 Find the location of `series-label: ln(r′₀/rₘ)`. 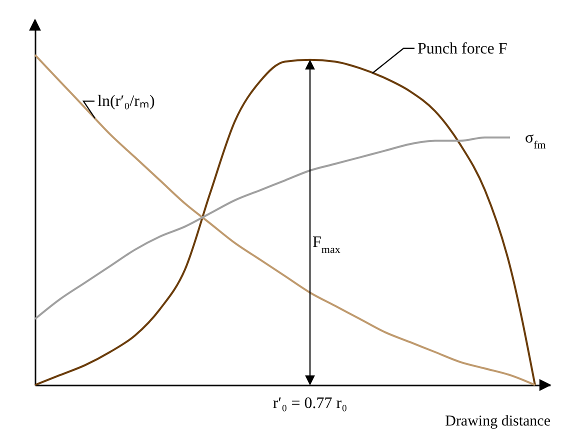

series-label: ln(r′₀/rₘ) is located at coordinates (126, 101).